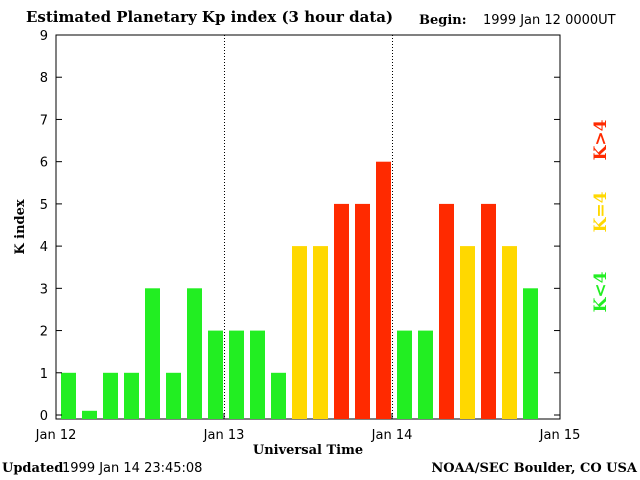 The height and width of the screenshot is (480, 640). Describe the element at coordinates (33, 468) in the screenshot. I see `updated-label: Updated` at that location.